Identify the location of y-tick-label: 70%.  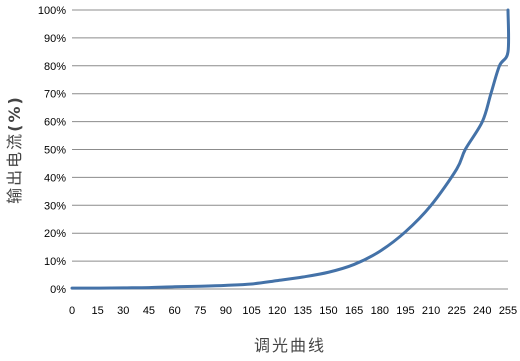
(55, 95).